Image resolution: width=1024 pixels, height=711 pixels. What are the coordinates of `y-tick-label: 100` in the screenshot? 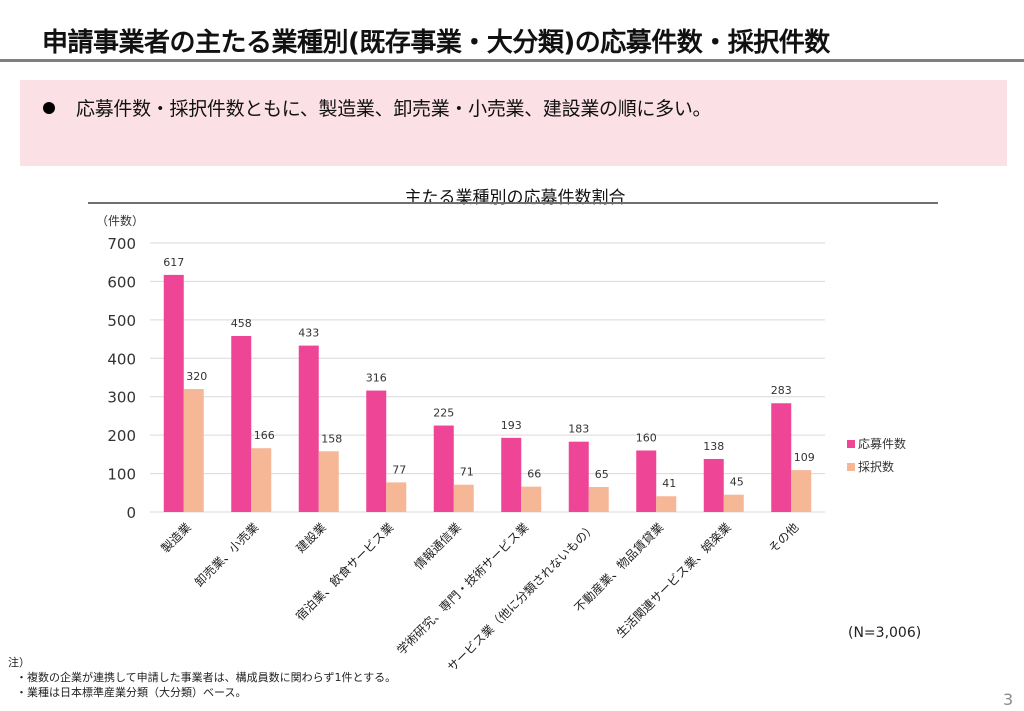 It's located at (121, 475).